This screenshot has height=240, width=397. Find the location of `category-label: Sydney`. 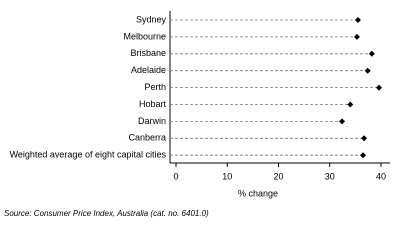

category-label: Sydney is located at coordinates (151, 19).